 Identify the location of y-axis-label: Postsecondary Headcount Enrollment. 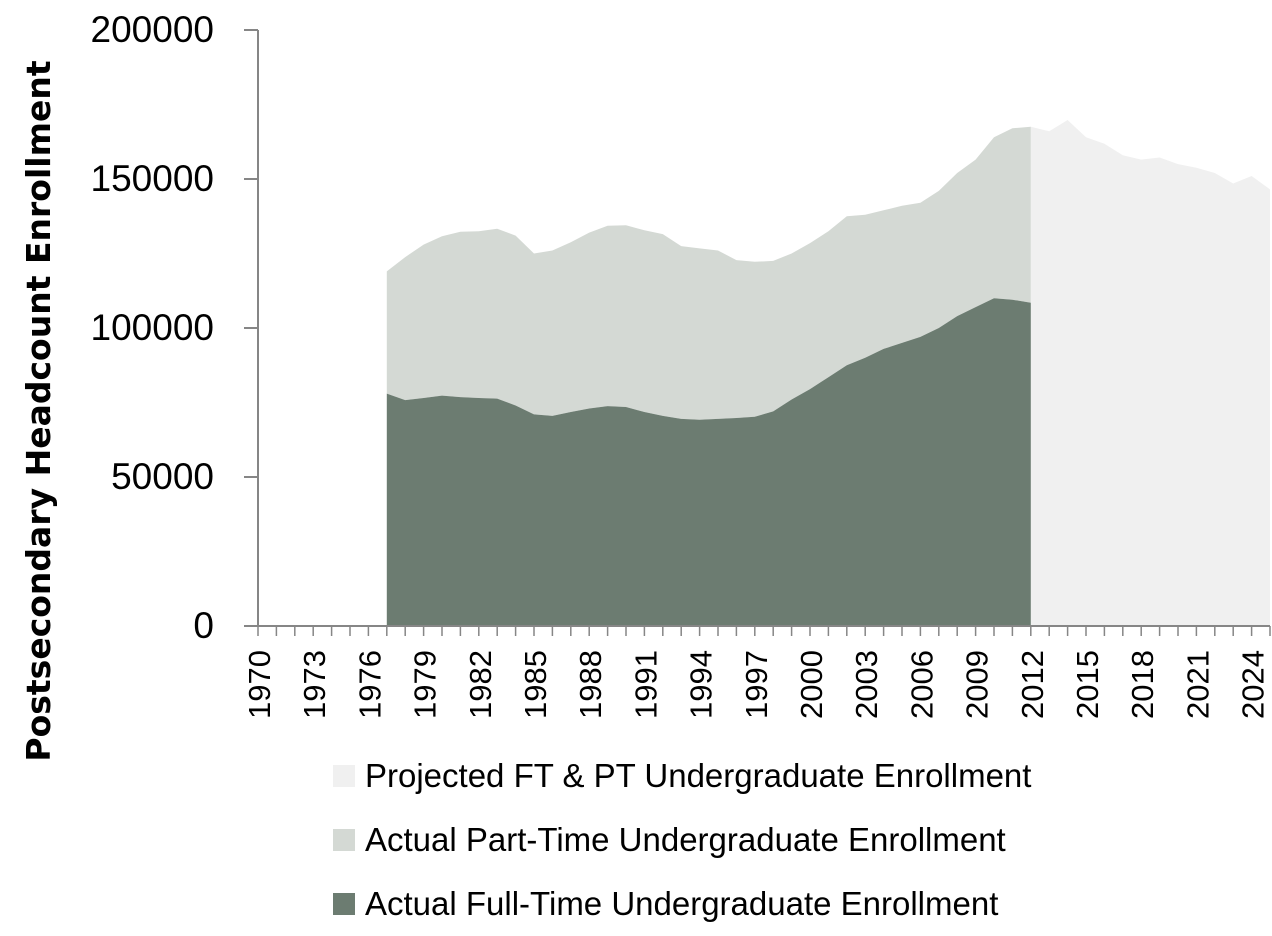
(38, 410).